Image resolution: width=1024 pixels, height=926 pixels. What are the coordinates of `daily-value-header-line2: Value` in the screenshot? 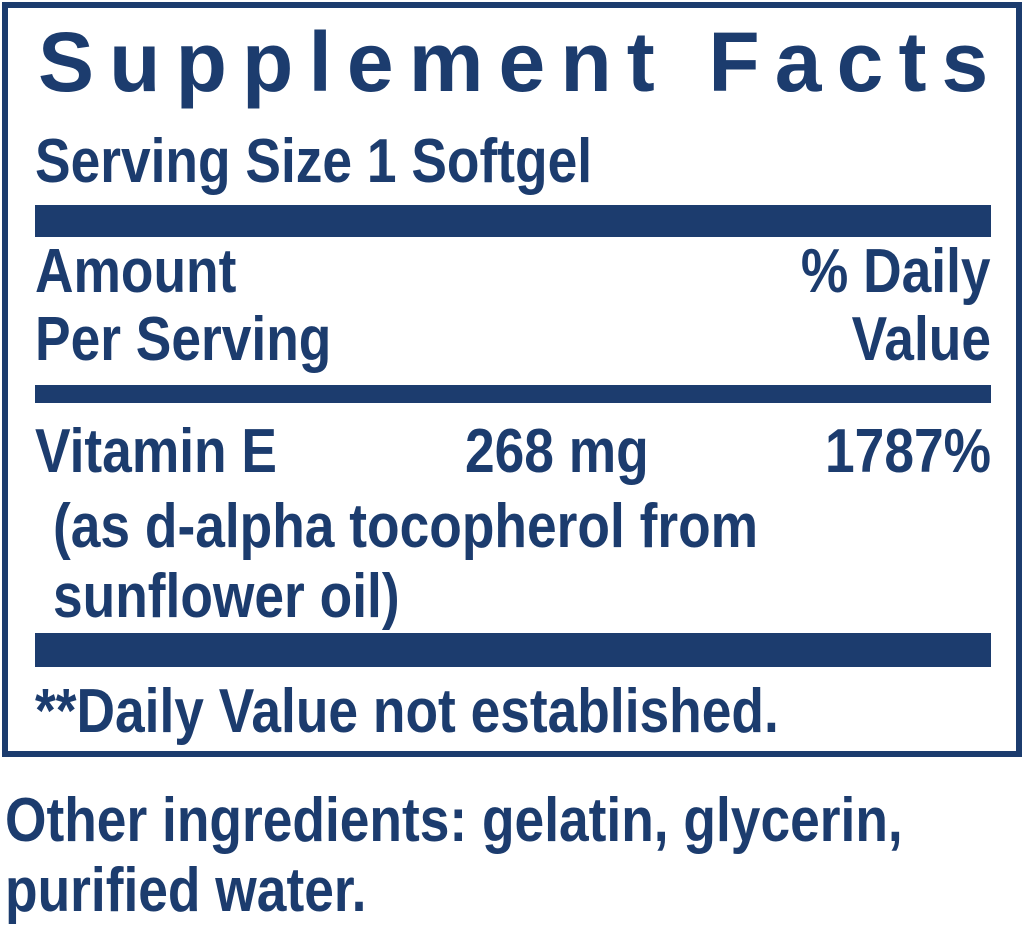 It's located at (921, 339).